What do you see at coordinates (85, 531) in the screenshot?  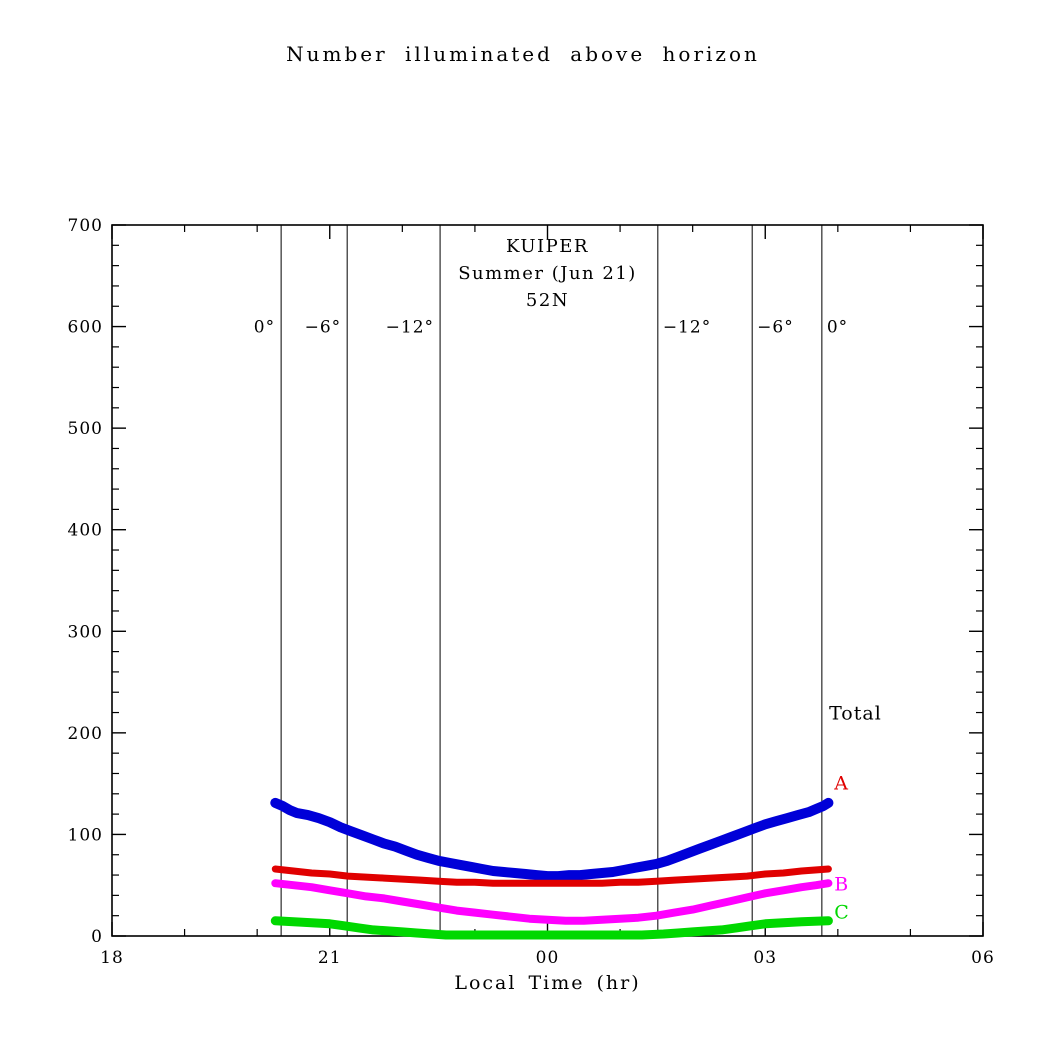 I see `y-tick-label: 400` at bounding box center [85, 531].